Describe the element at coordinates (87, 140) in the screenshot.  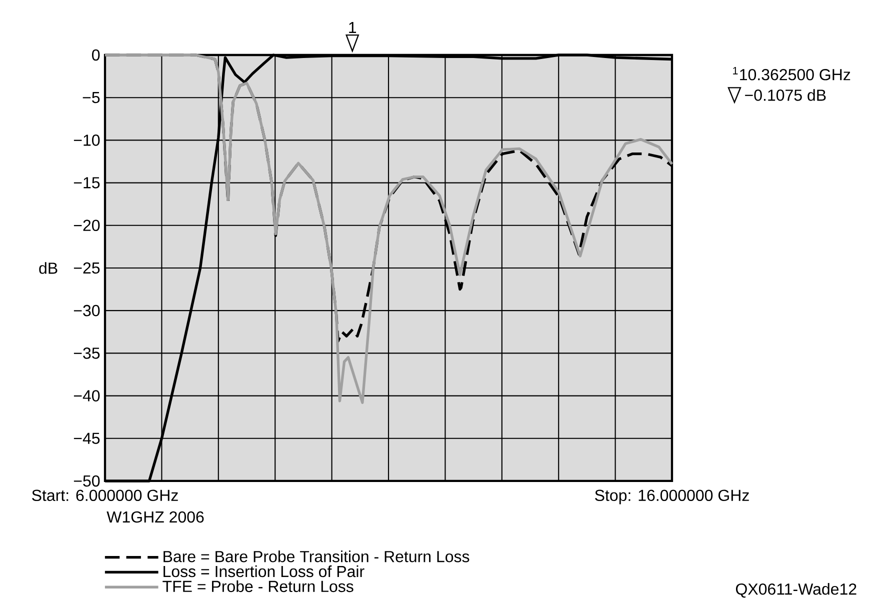
I see `y-tick-label: −10` at that location.